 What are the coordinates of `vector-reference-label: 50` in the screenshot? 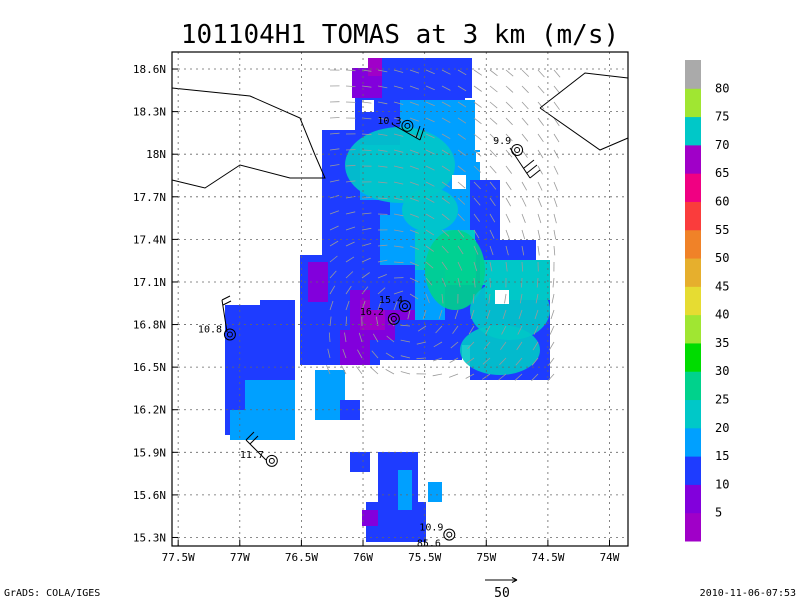 It's located at (502, 593).